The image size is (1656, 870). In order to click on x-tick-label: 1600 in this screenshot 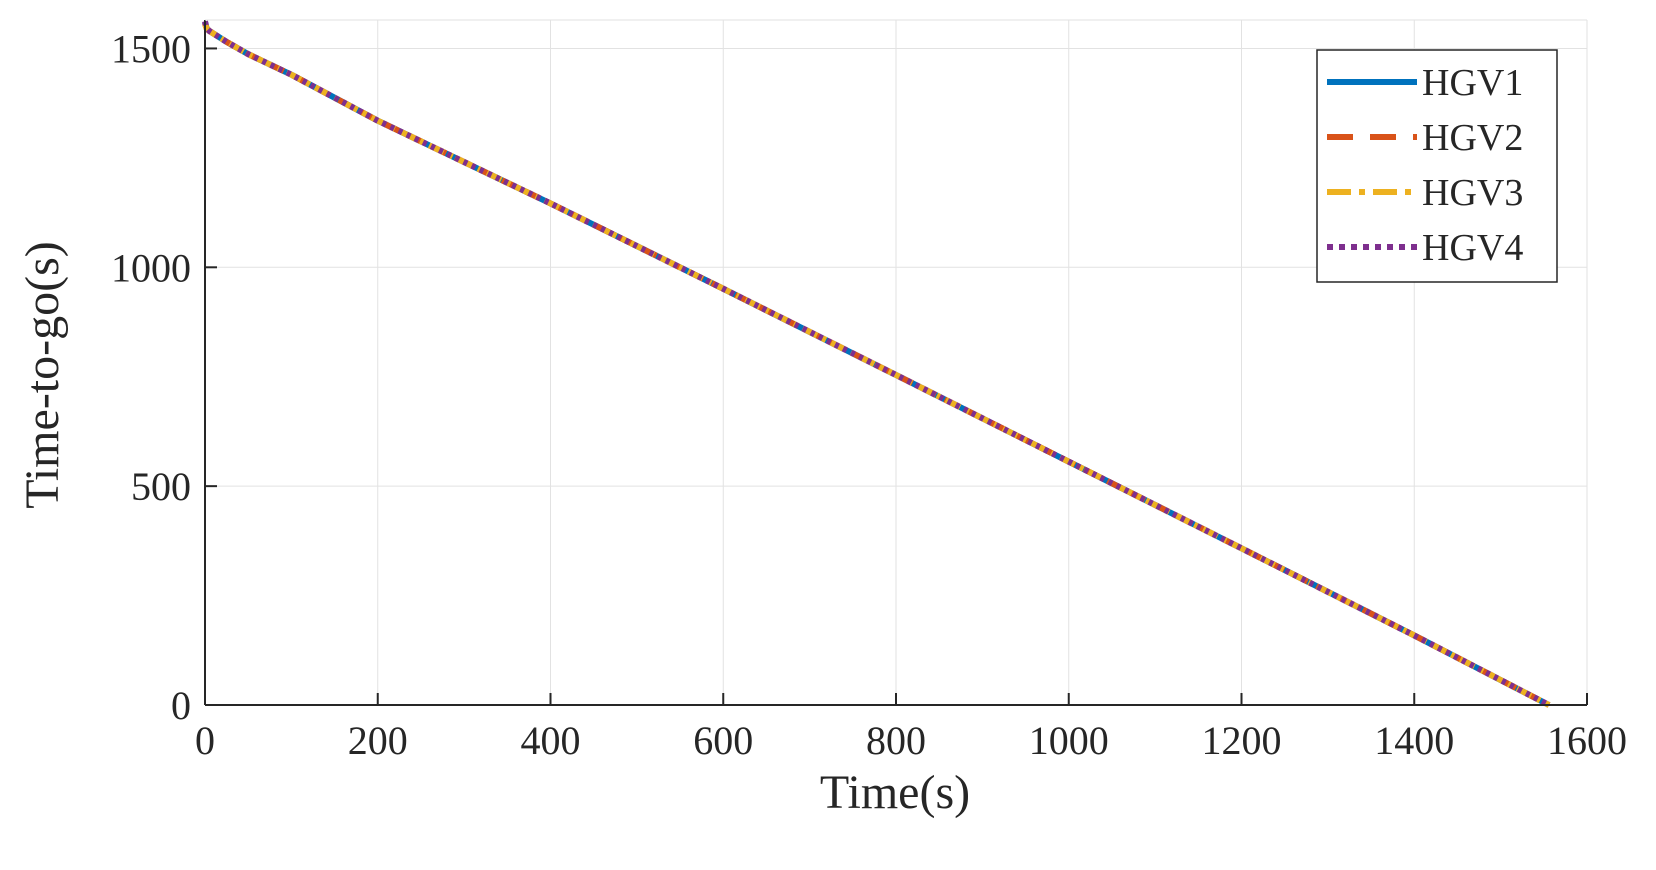, I will do `click(1587, 740)`.